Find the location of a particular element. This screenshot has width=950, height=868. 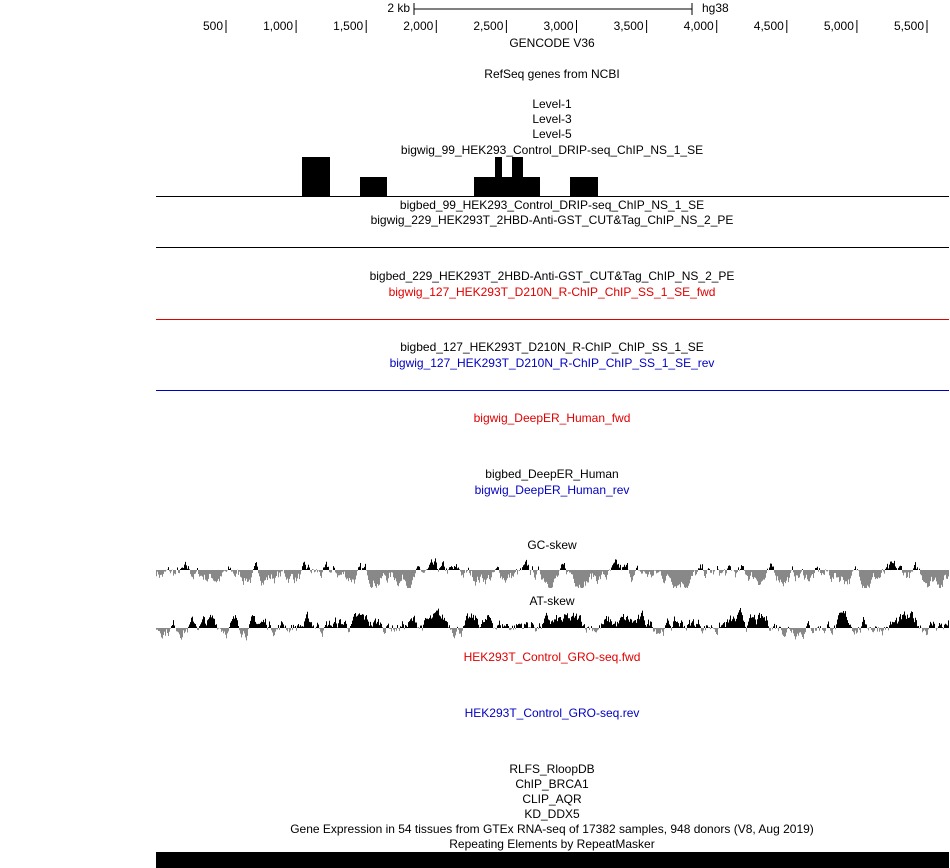

ruler-label: 500 is located at coordinates (213, 26).